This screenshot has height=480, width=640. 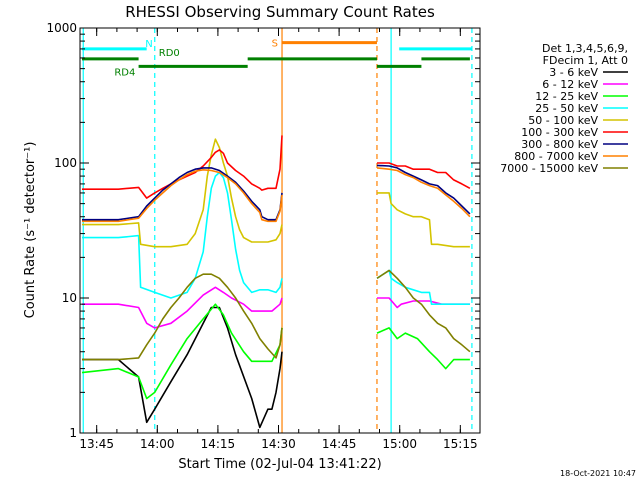 I want to click on legend-entry-label: 3 - 6 keV, so click(x=573, y=72).